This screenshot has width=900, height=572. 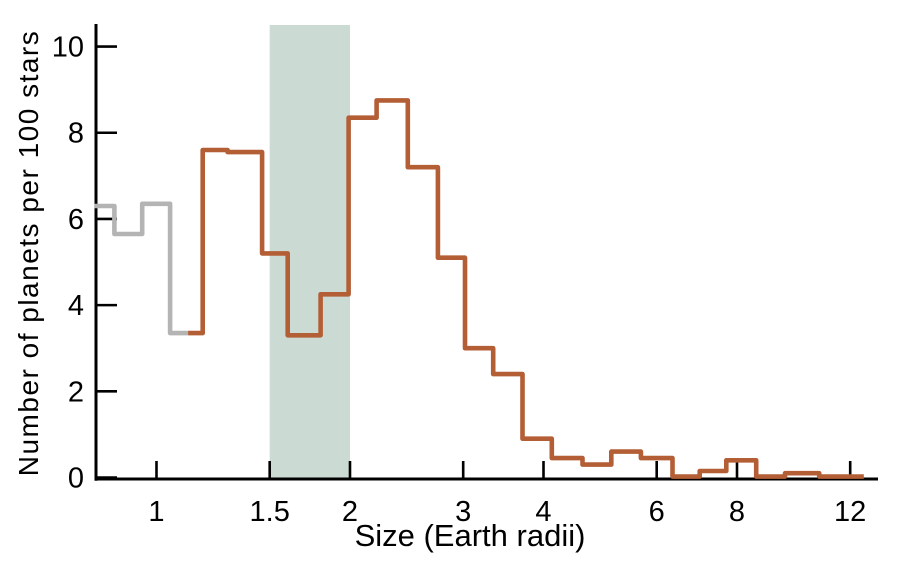 What do you see at coordinates (68, 263) in the screenshot?
I see `y-axis-tick-labels: 0 2 4 6 8 10` at bounding box center [68, 263].